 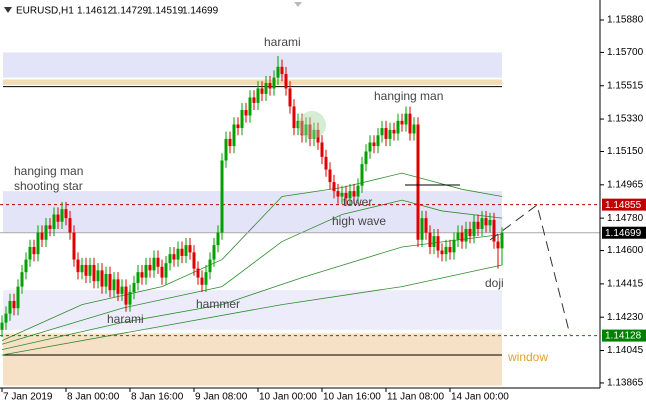 I want to click on y-tick-label: 1.14230, so click(x=625, y=317).